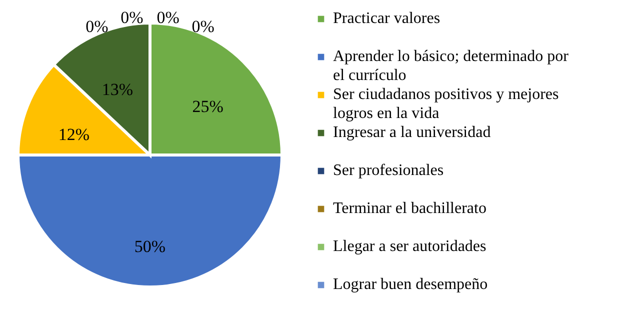  Describe the element at coordinates (118, 89) in the screenshot. I see `data-label: 13%` at that location.